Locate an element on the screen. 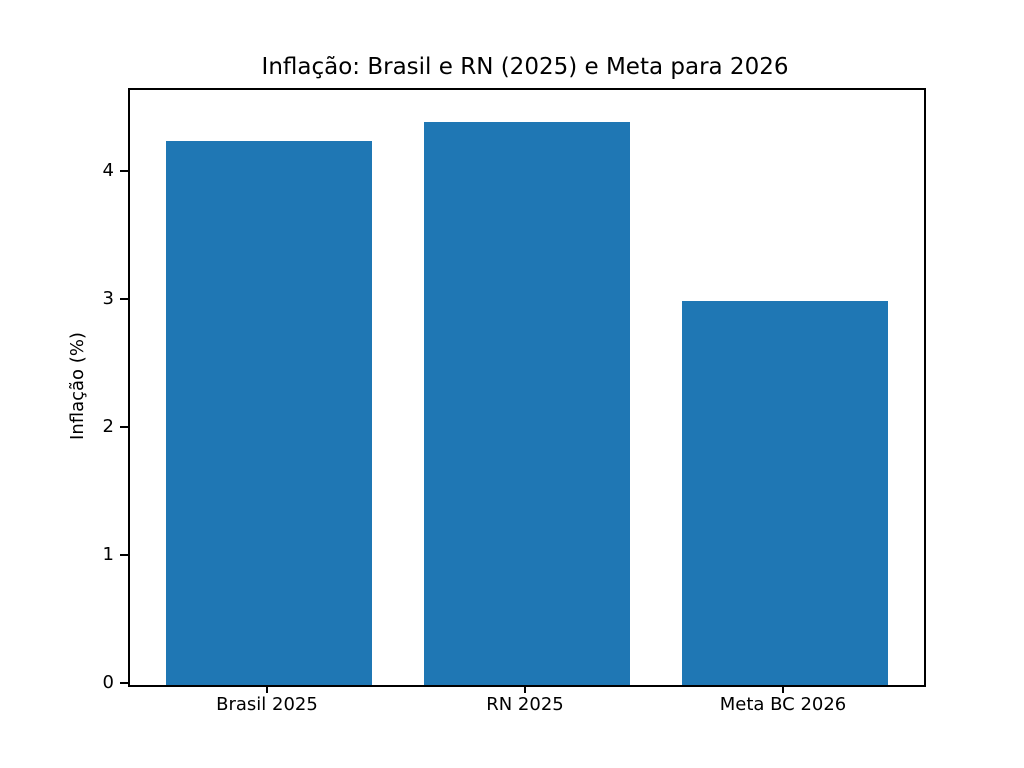 This screenshot has width=1024, height=768. y-tick-label: 4 is located at coordinates (108, 170).